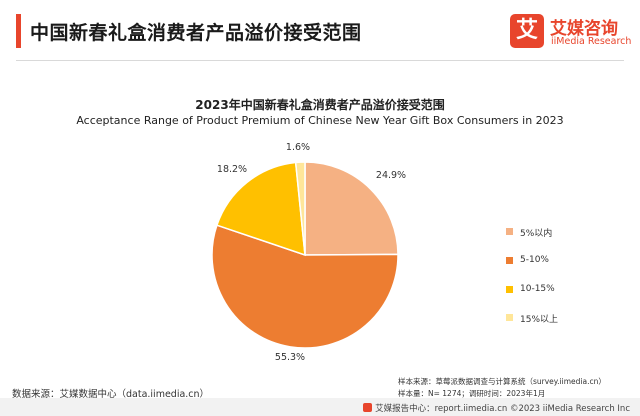  Describe the element at coordinates (527, 31) in the screenshot. I see `logo-mark-icon: 艾` at that location.